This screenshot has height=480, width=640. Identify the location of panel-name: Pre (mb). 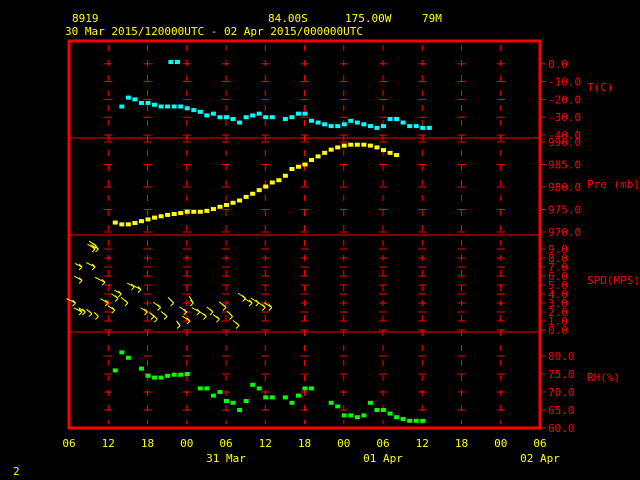
(613, 184).